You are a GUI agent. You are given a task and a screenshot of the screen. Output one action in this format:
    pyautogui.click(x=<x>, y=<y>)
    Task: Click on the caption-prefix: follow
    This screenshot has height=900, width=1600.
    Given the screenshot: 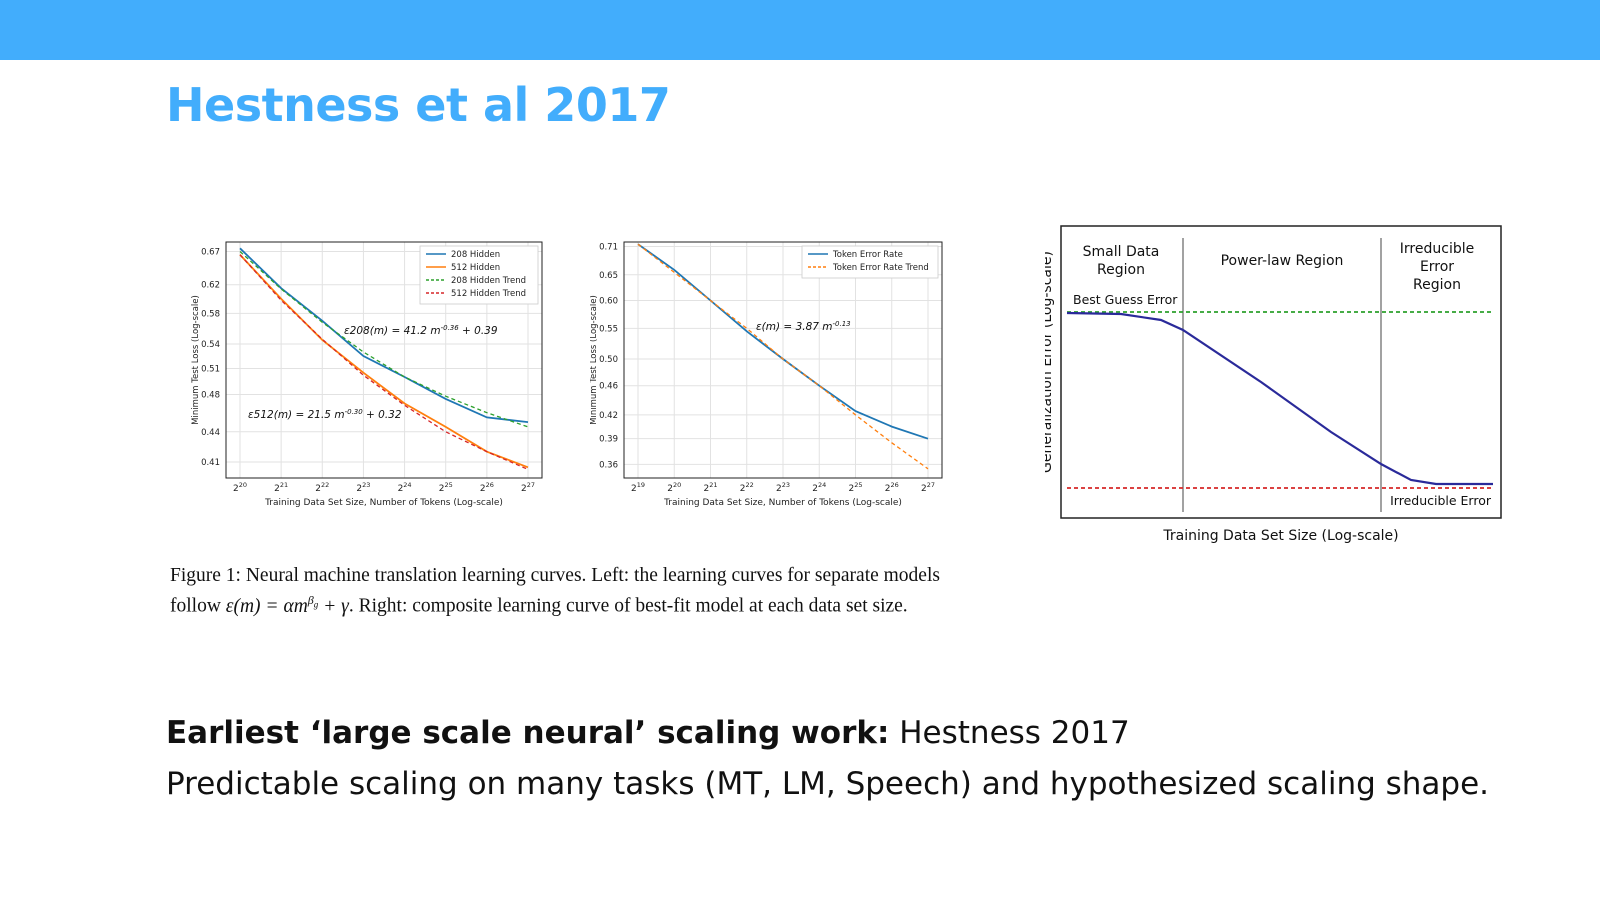 What is the action you would take?
    pyautogui.click(x=198, y=606)
    